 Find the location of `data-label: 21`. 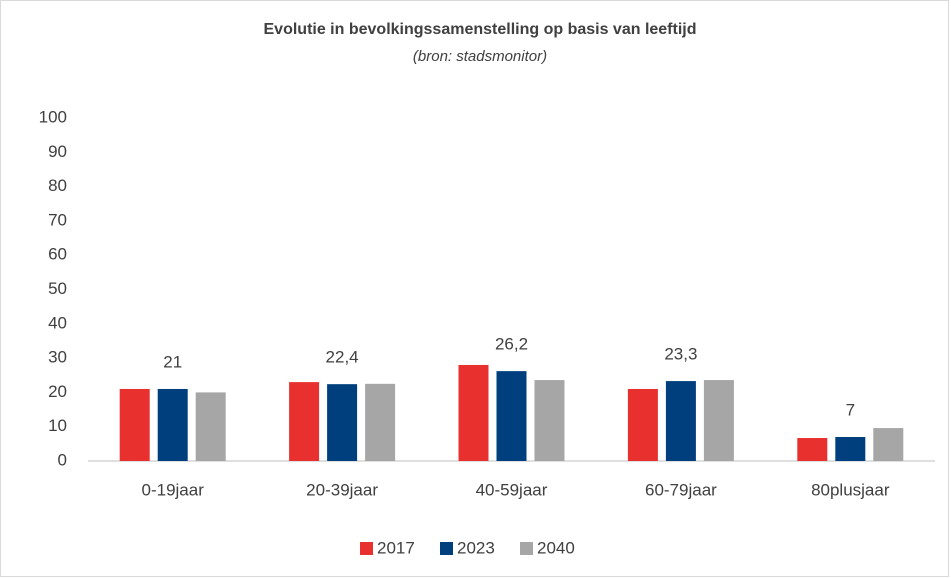

data-label: 21 is located at coordinates (172, 361).